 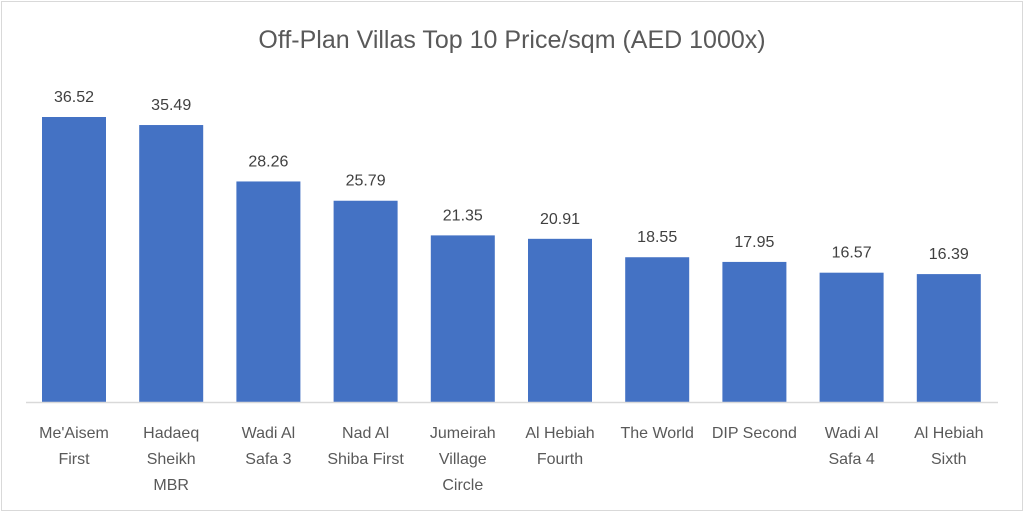 I want to click on category-label-line: The World, so click(x=657, y=433).